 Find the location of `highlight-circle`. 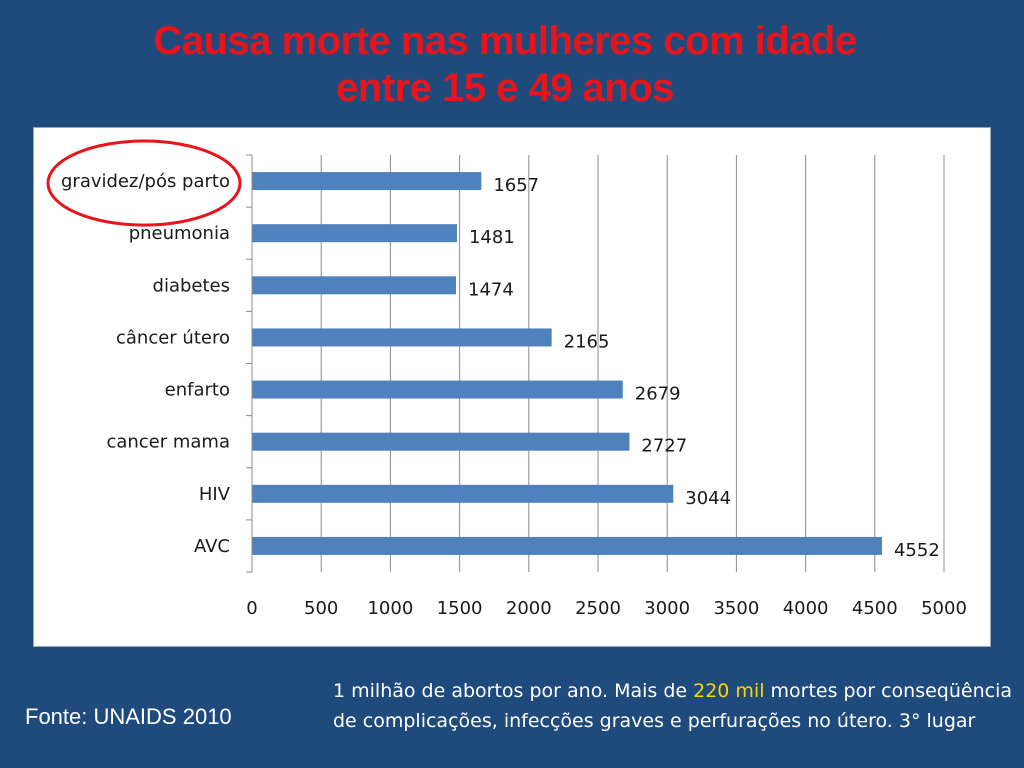

highlight-circle is located at coordinates (144, 183).